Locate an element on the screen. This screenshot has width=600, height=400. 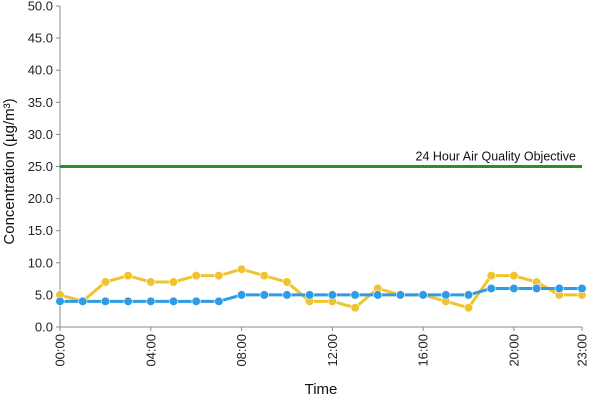
y-tick-label: 15.0 is located at coordinates (40, 230).